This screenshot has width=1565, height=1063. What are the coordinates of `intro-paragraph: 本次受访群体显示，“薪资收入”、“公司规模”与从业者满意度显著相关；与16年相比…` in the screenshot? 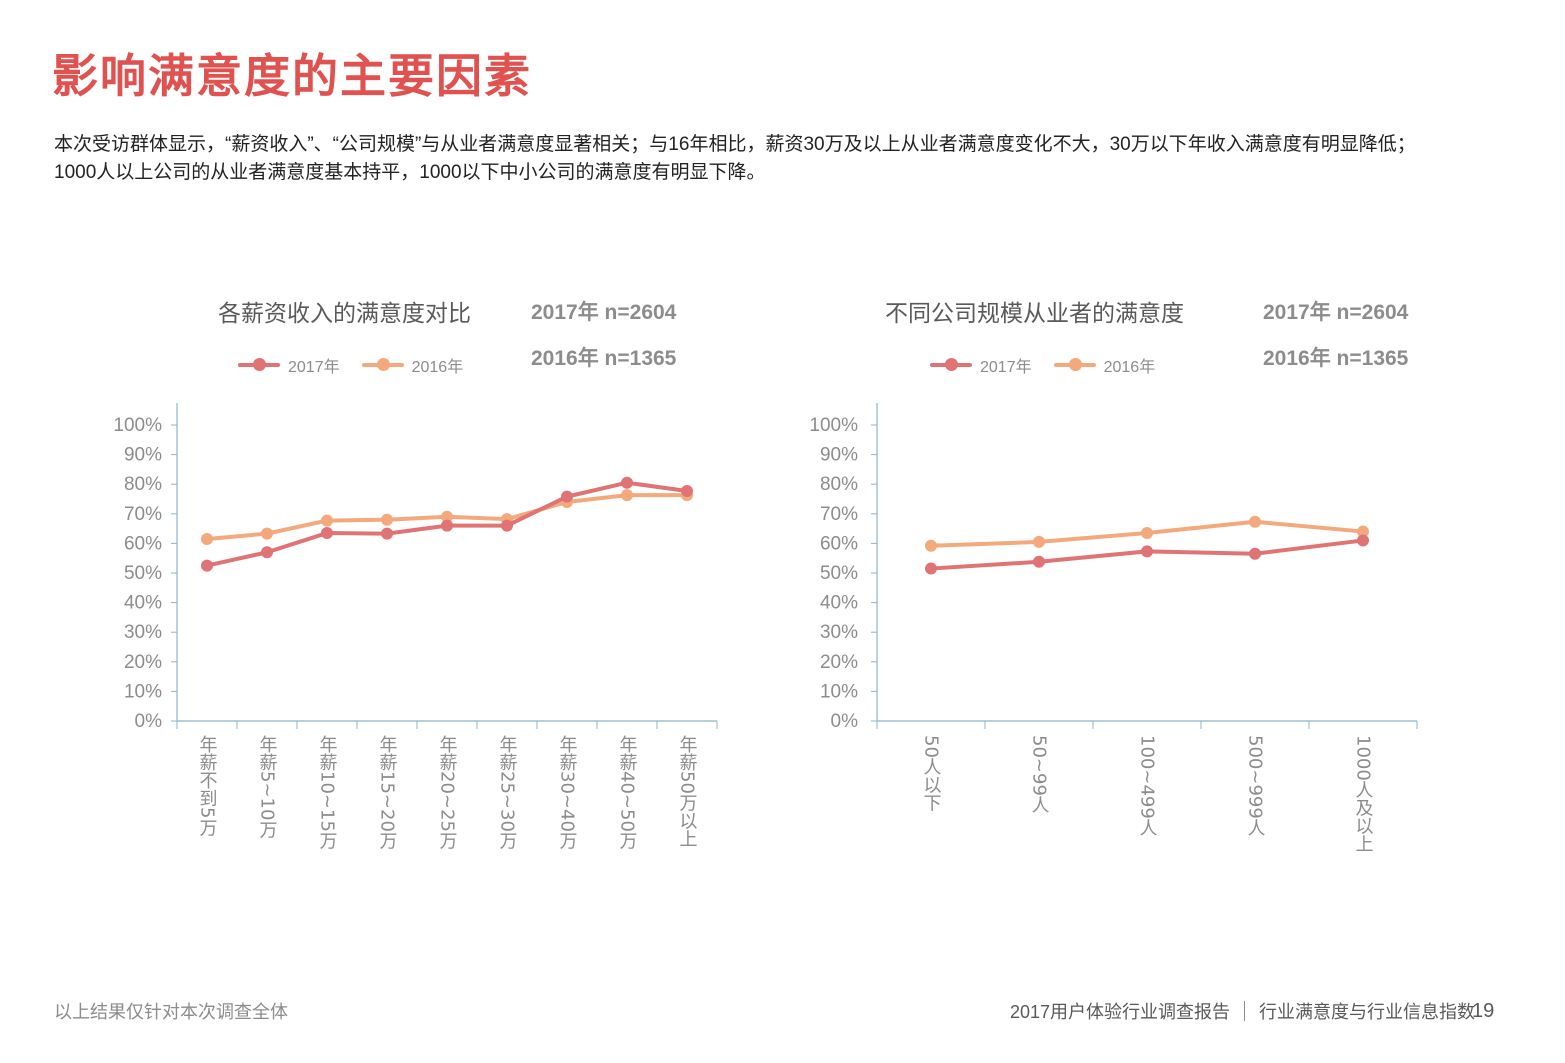 It's located at (735, 158).